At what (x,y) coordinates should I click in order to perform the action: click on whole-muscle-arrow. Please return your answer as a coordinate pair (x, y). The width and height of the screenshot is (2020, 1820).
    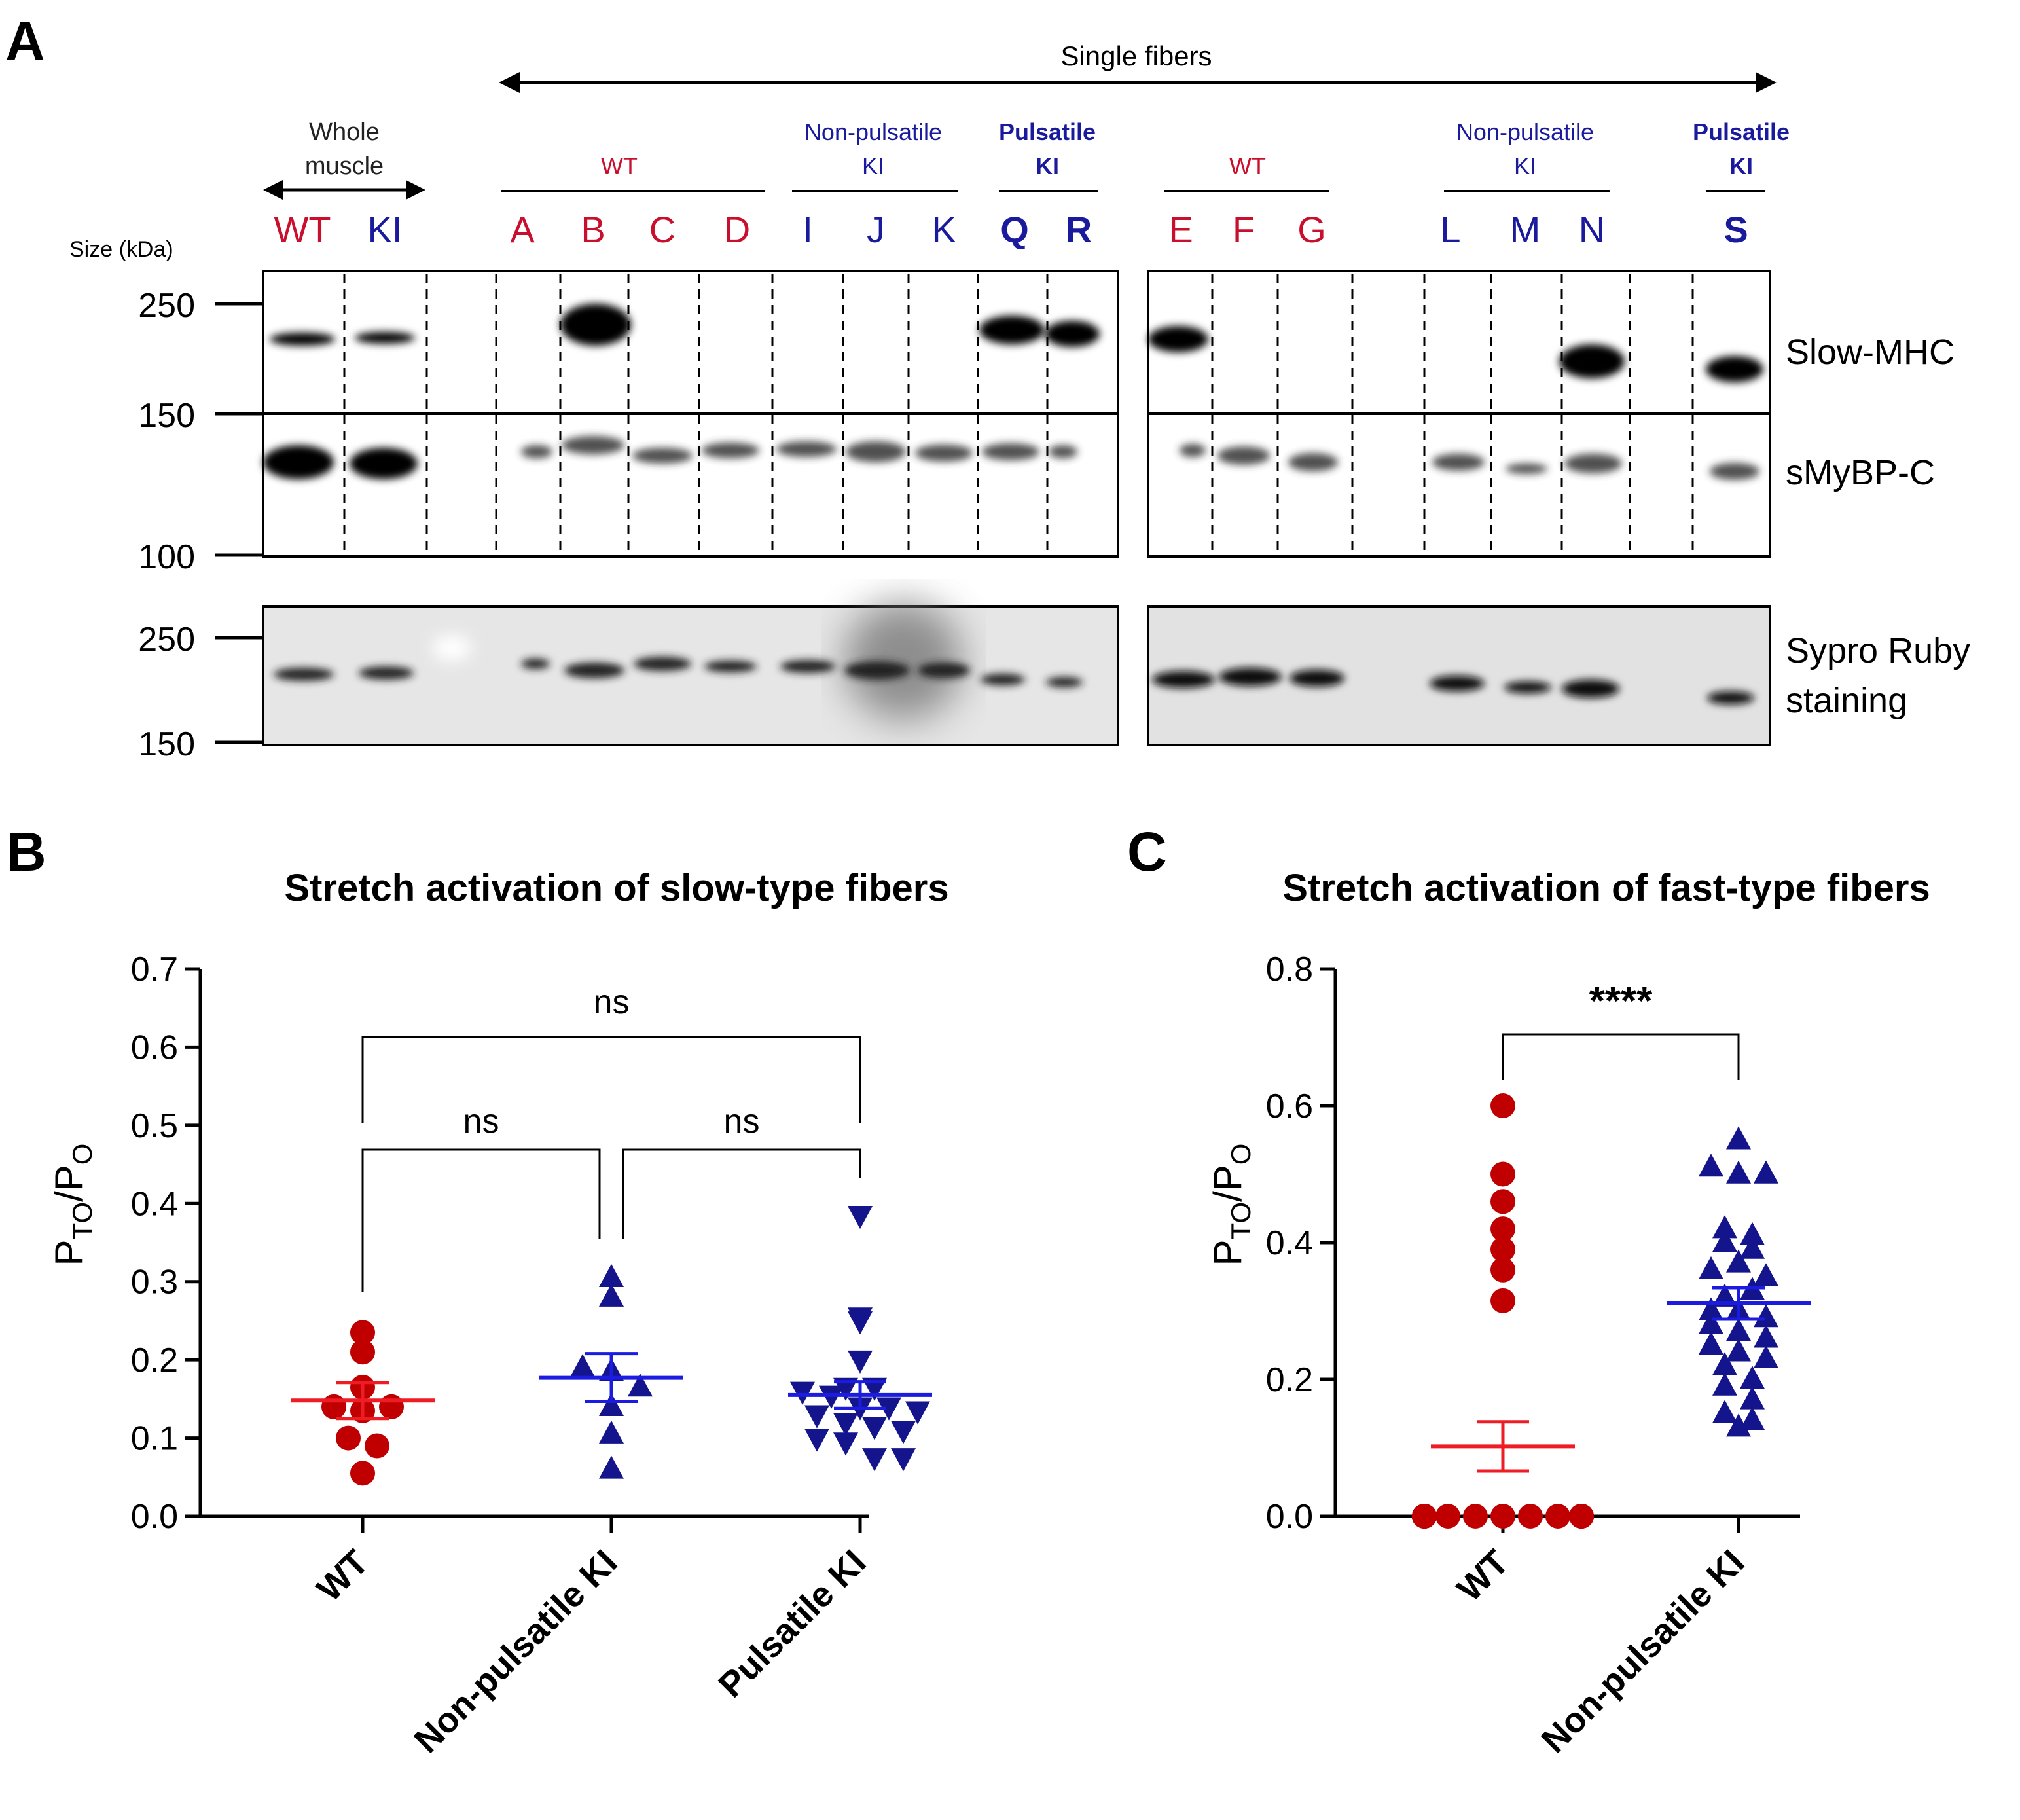
    Looking at the image, I should click on (344, 190).